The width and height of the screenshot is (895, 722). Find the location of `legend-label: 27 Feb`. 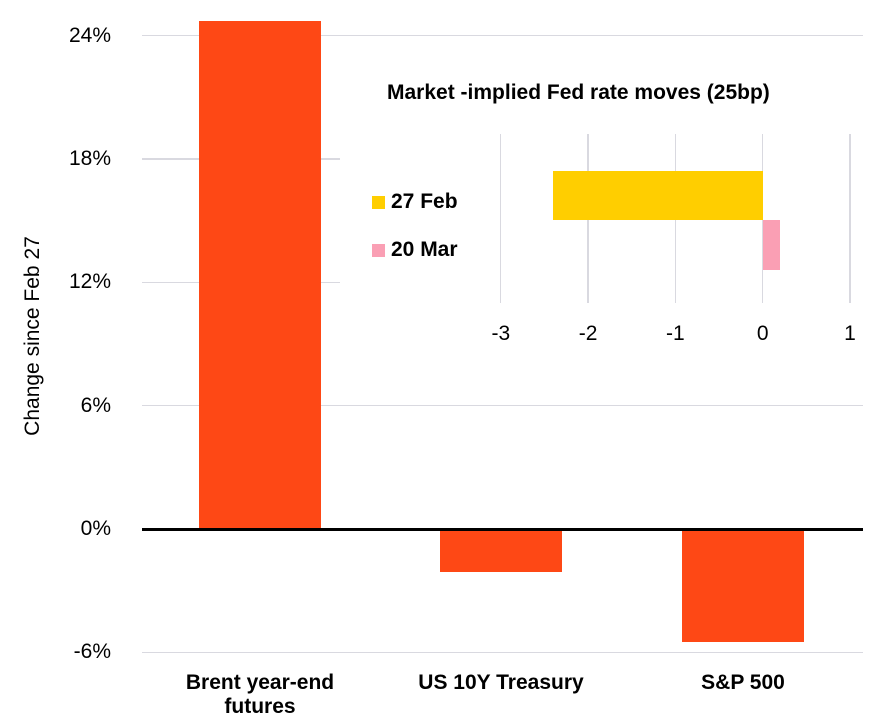

legend-label: 27 Feb is located at coordinates (424, 201).